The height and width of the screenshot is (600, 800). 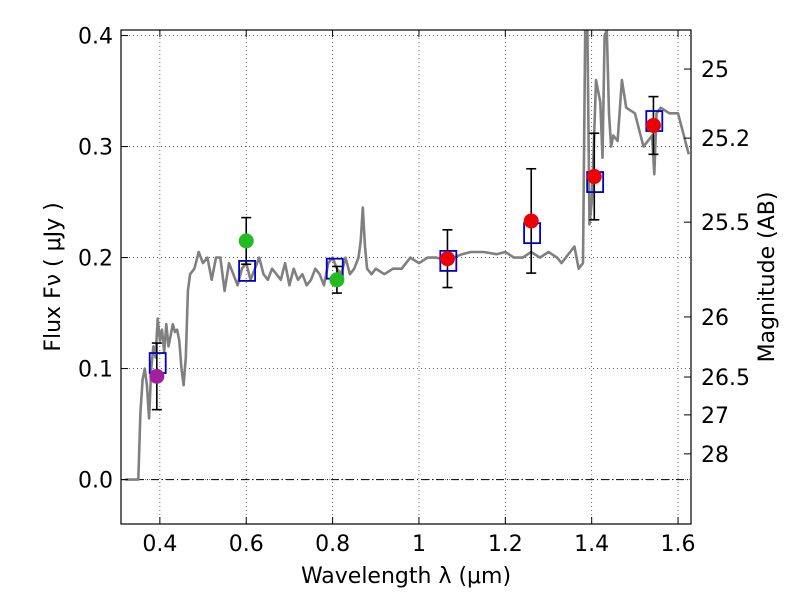 What do you see at coordinates (725, 378) in the screenshot?
I see `y2-tick-label: 26.5` at bounding box center [725, 378].